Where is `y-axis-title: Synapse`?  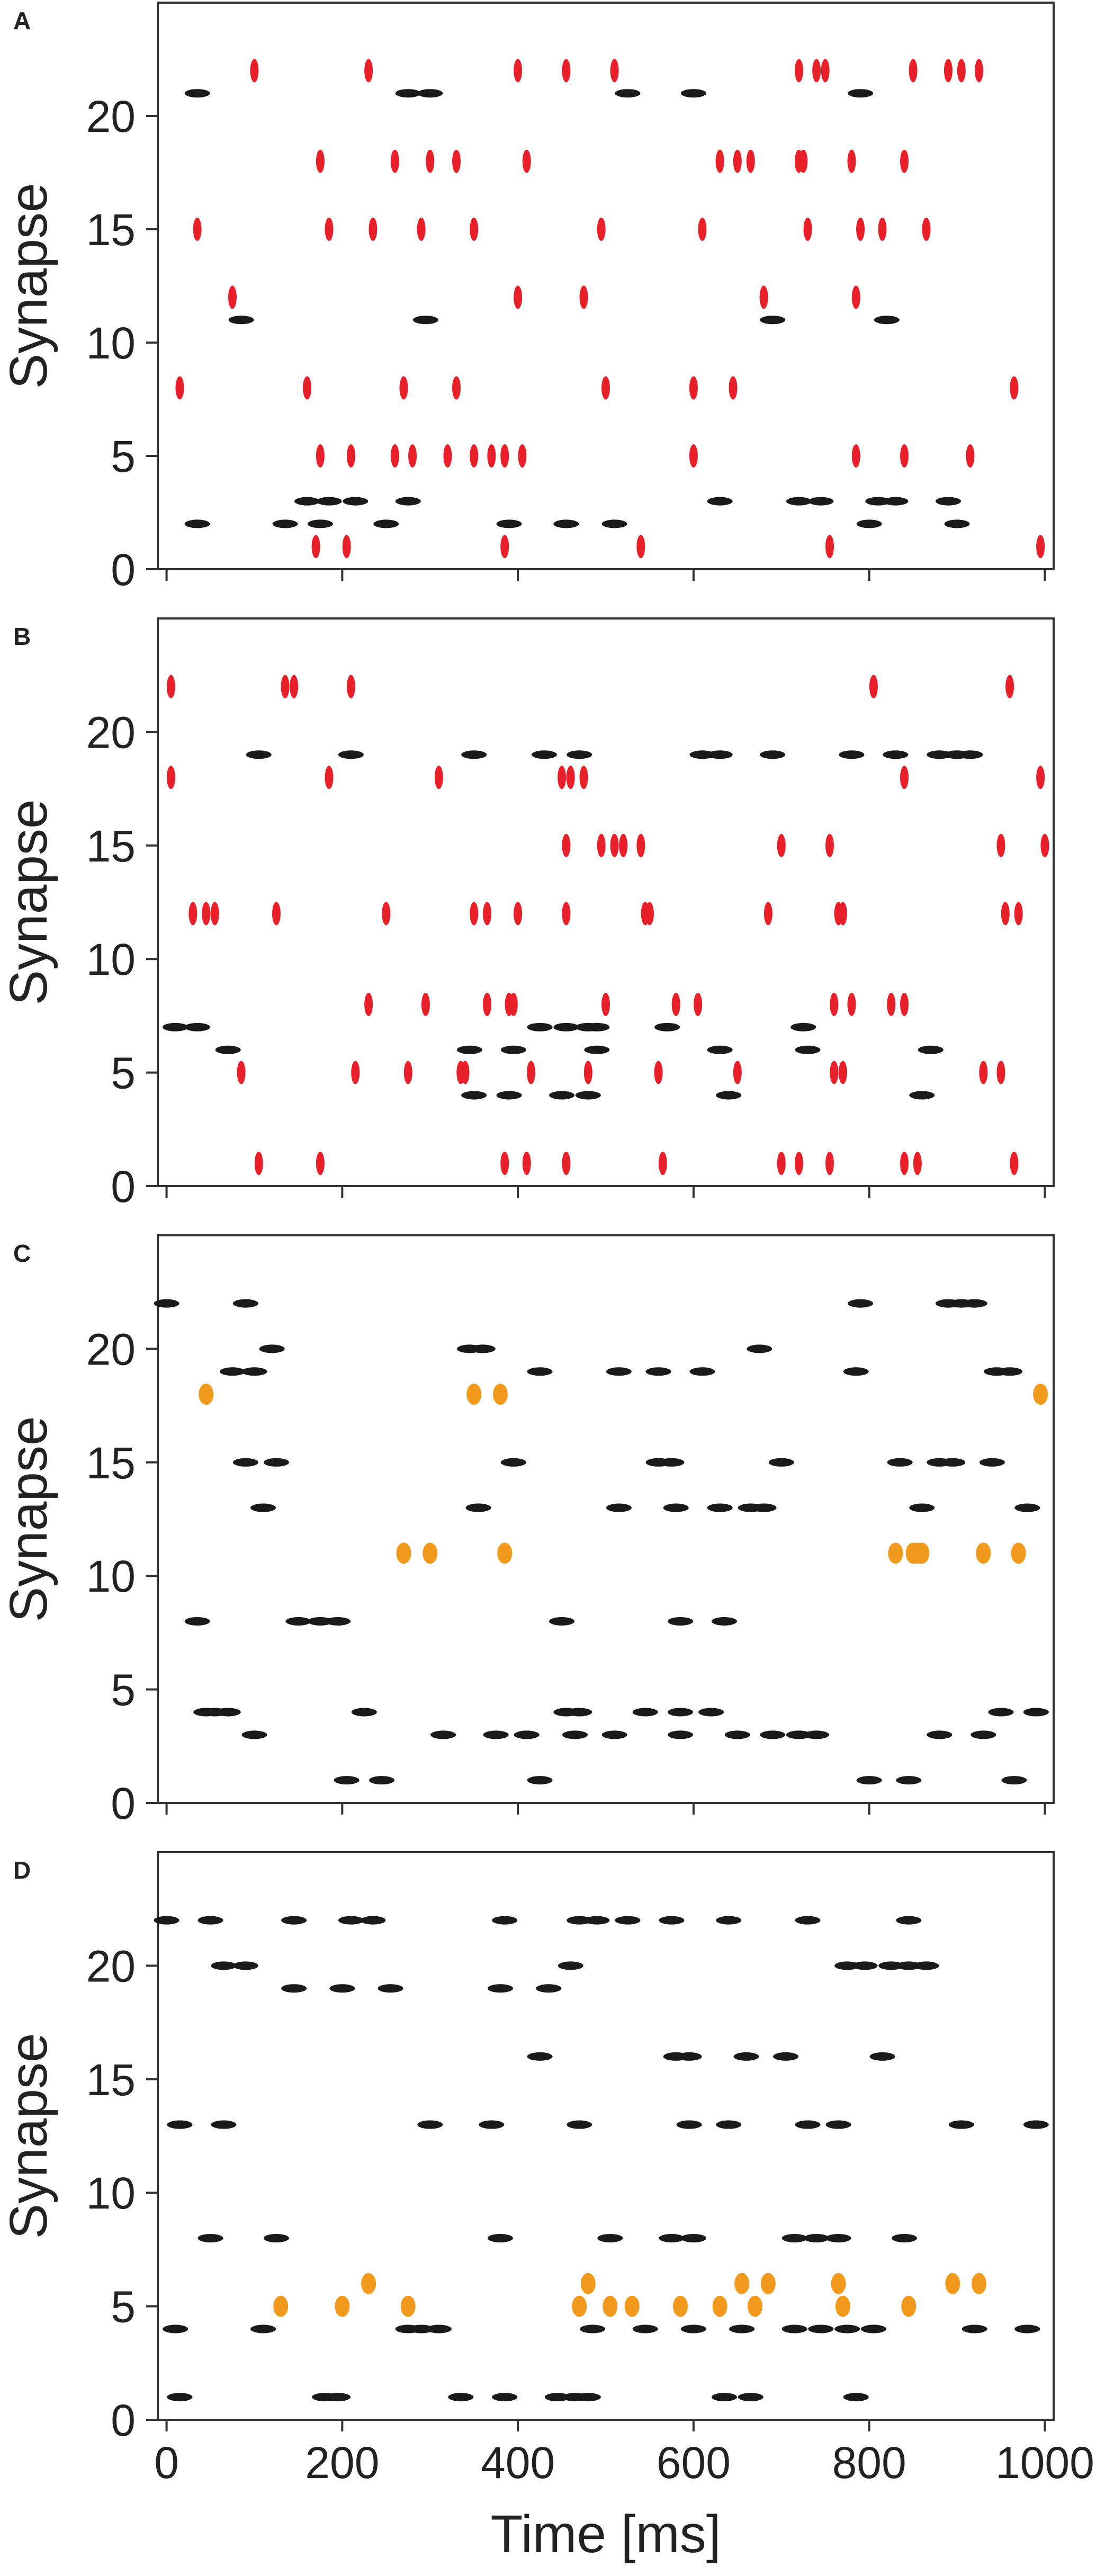 y-axis-title: Synapse is located at coordinates (29, 902).